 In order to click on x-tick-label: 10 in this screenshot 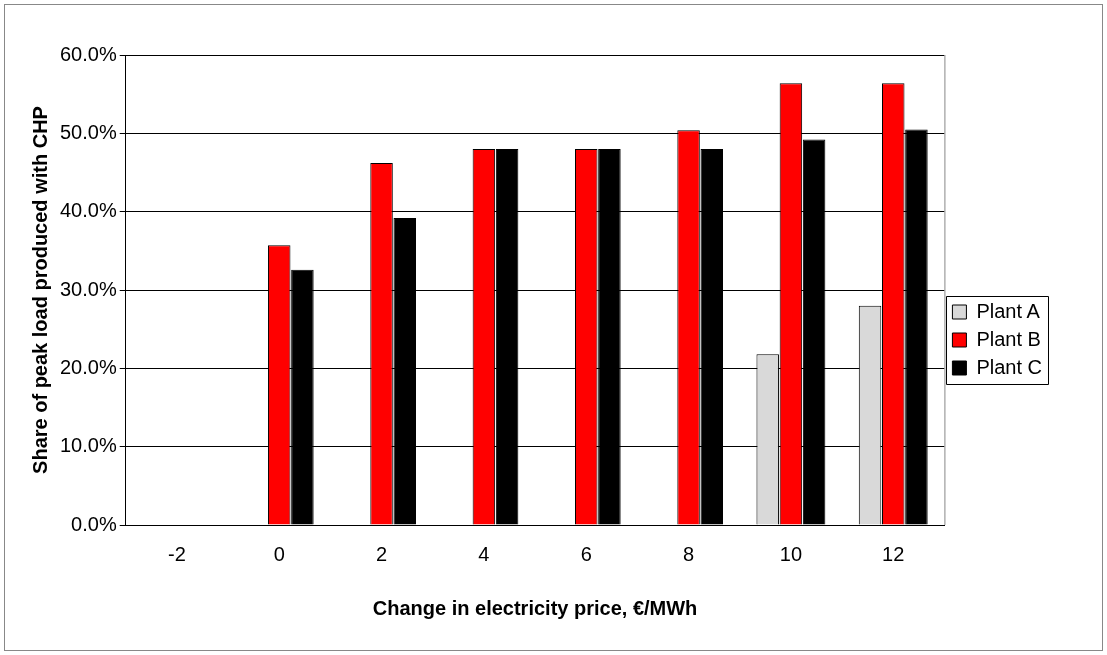, I will do `click(791, 553)`.